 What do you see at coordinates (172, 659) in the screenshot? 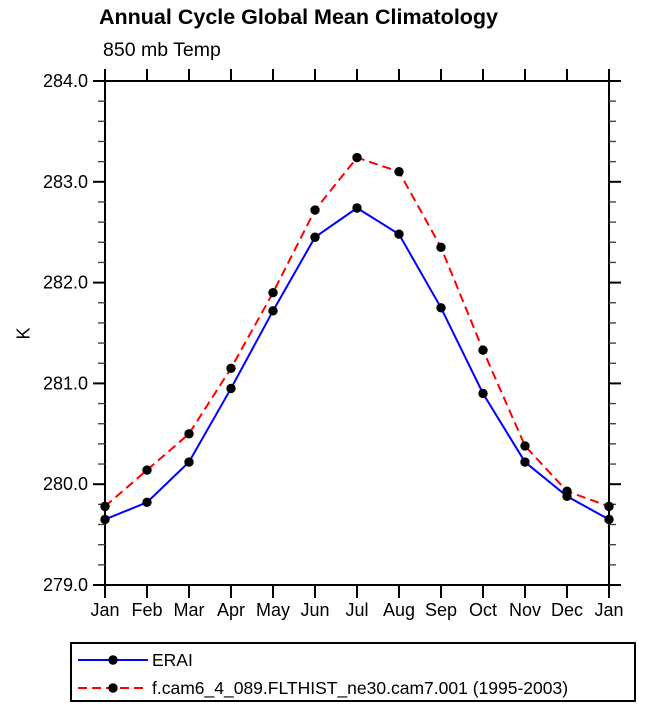
I see `legend-label-erai: ERAI` at bounding box center [172, 659].